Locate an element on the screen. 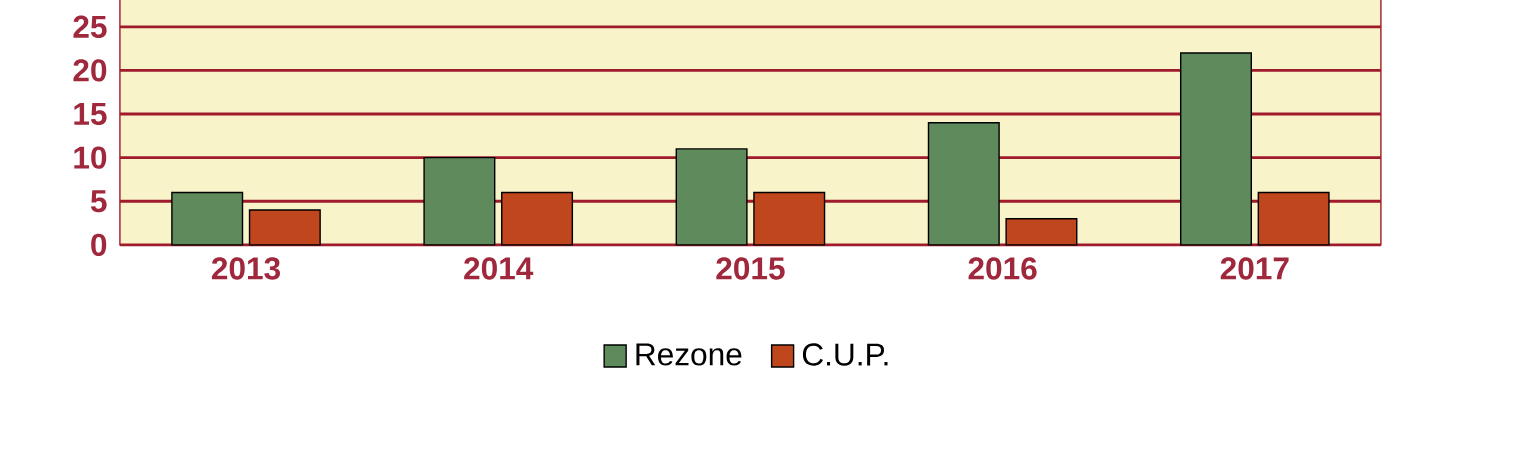 This screenshot has width=1519, height=450. y-tick-label: 15 is located at coordinates (90, 114).